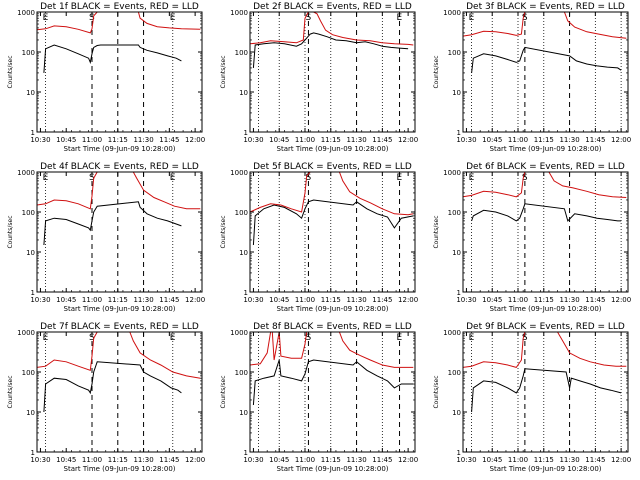 The height and width of the screenshot is (480, 640). I want to click on chart-title: Det 3f BLACK = Events, RED = LLD, so click(545, 7).